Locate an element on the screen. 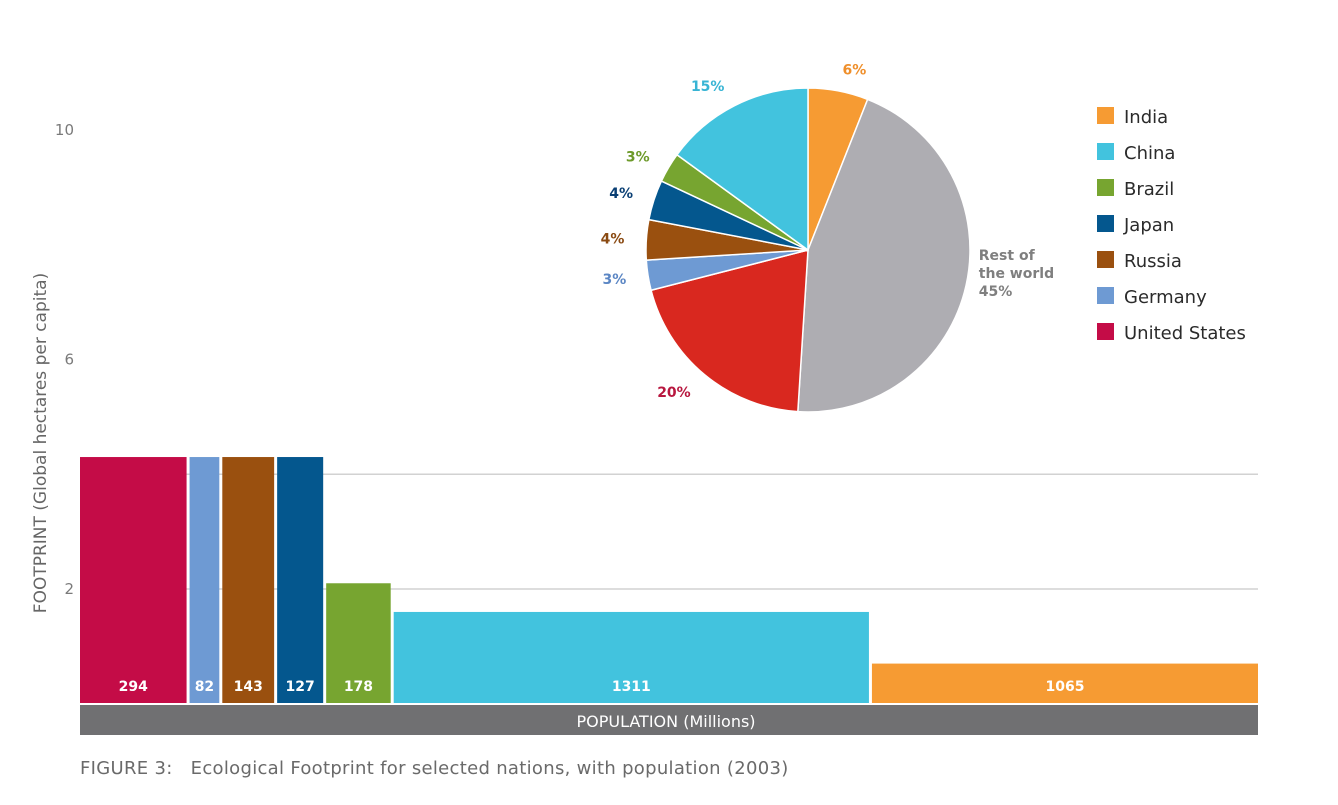 The height and width of the screenshot is (805, 1338). pie-label-germany: 3% is located at coordinates (614, 280).